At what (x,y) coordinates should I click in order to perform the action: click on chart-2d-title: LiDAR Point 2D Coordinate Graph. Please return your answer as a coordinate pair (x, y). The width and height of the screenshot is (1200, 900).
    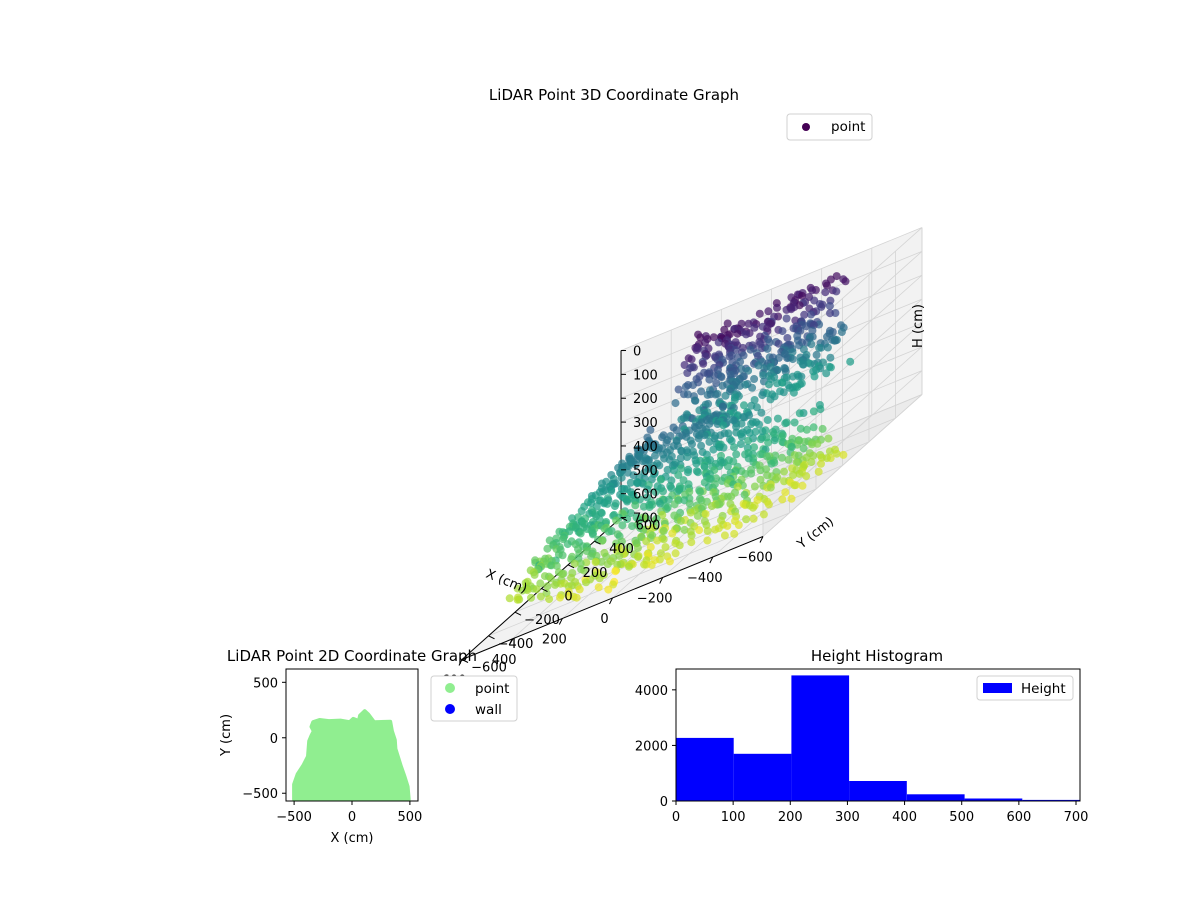
    Looking at the image, I should click on (352, 656).